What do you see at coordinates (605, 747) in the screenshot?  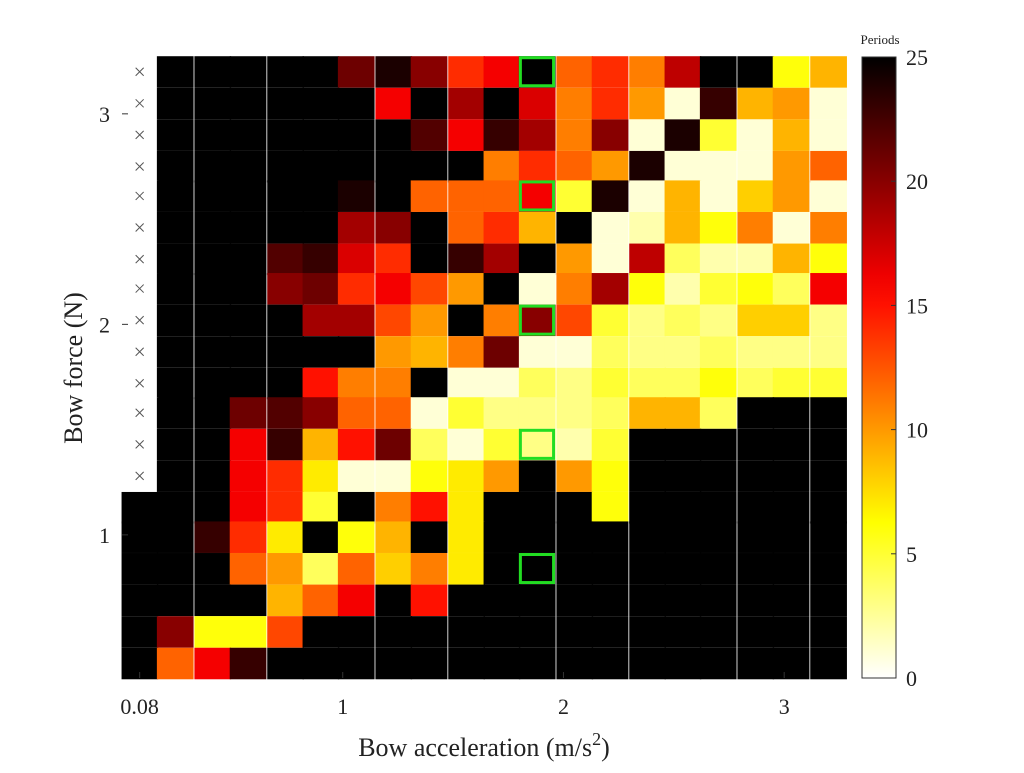 I see `x-label-end: )` at bounding box center [605, 747].